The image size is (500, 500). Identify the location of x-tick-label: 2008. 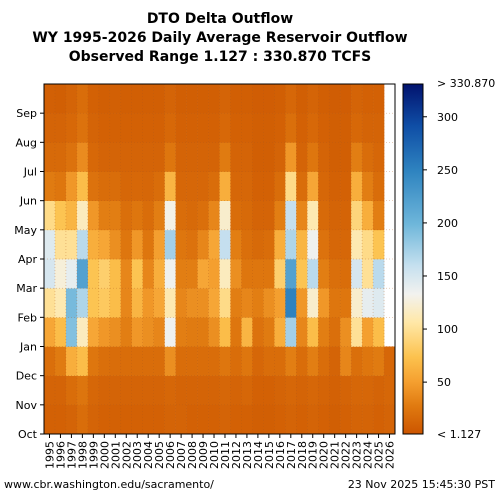
(192, 455).